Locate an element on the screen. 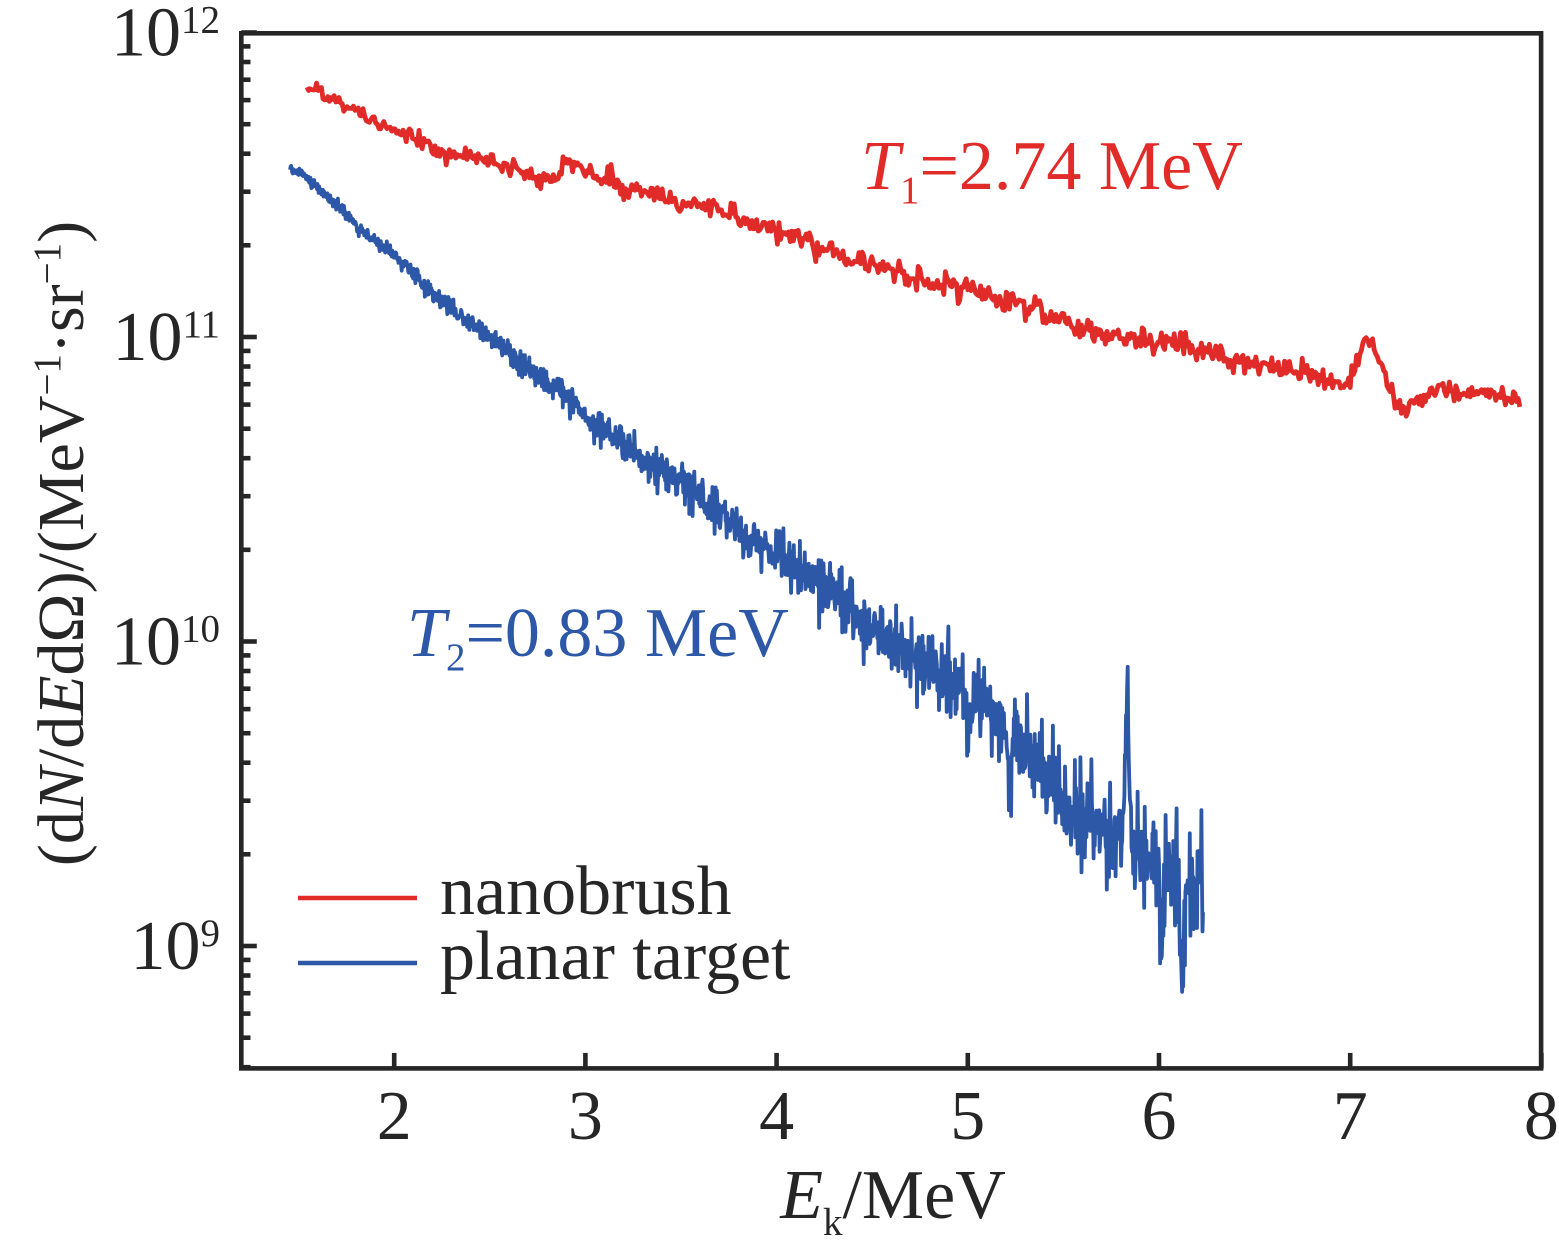 The width and height of the screenshot is (1559, 1250). svg-text: T1=2.74 MeV is located at coordinates (1052, 170).